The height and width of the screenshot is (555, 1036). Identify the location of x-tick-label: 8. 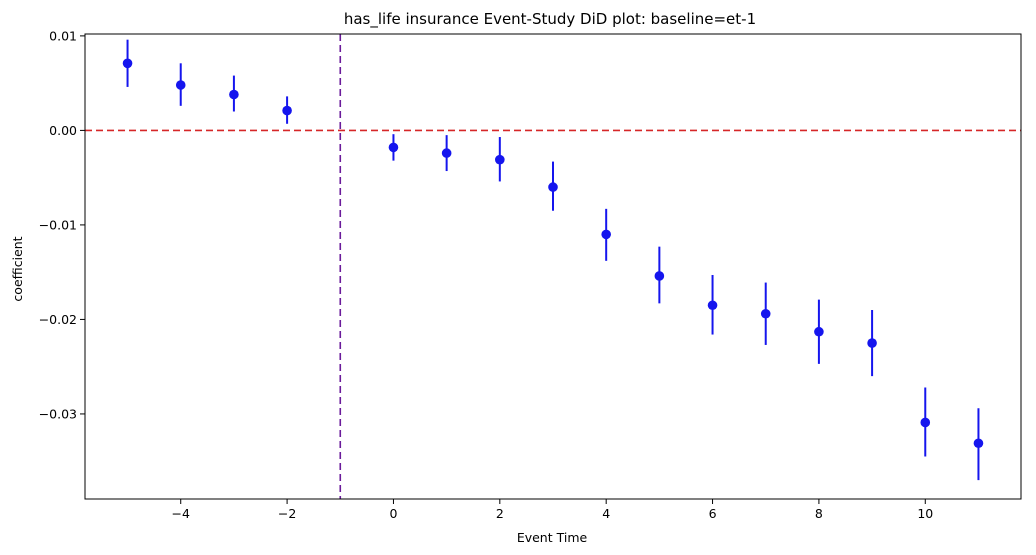
(819, 513).